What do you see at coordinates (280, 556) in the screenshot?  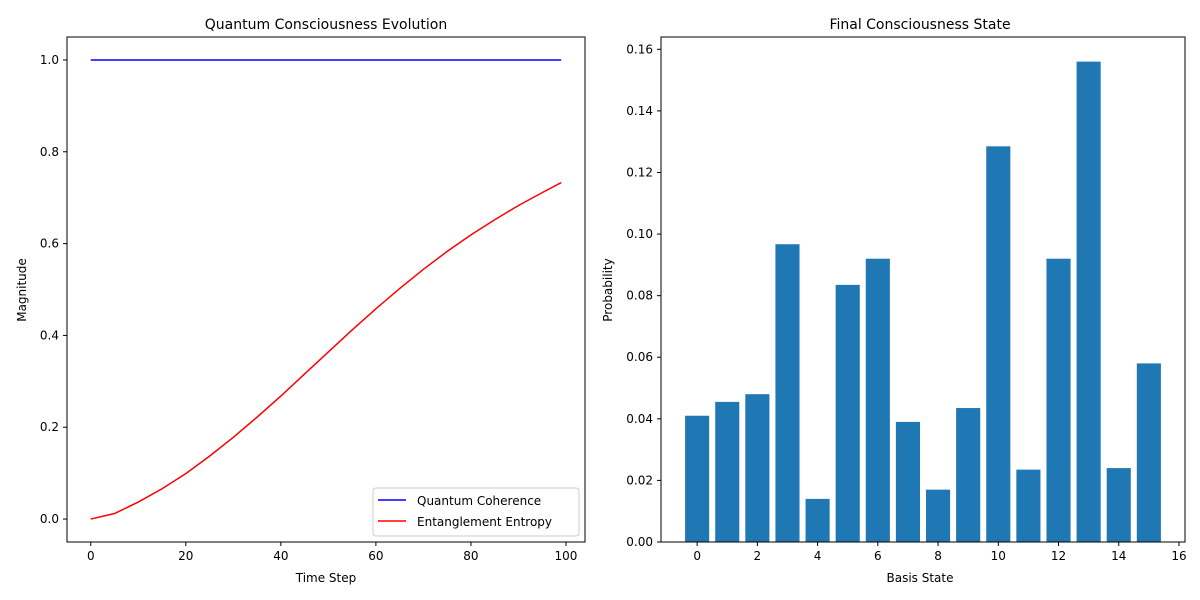 I see `x-tick-label: 40` at bounding box center [280, 556].